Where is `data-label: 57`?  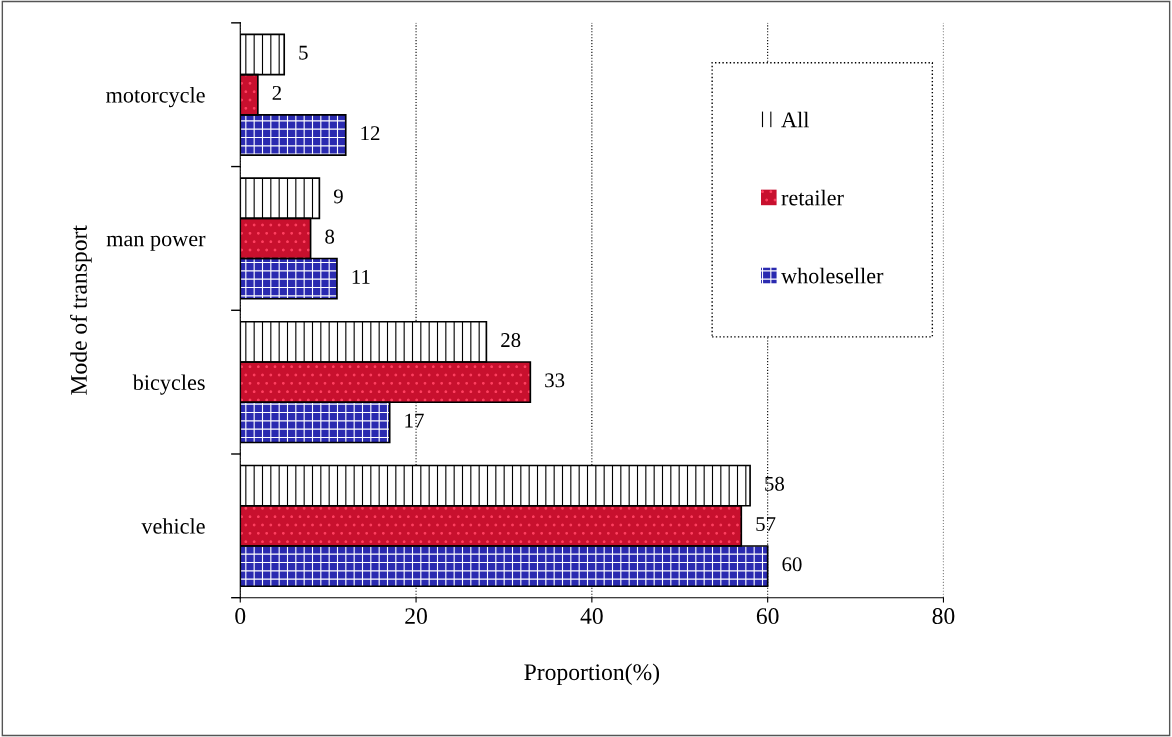
data-label: 57 is located at coordinates (766, 524).